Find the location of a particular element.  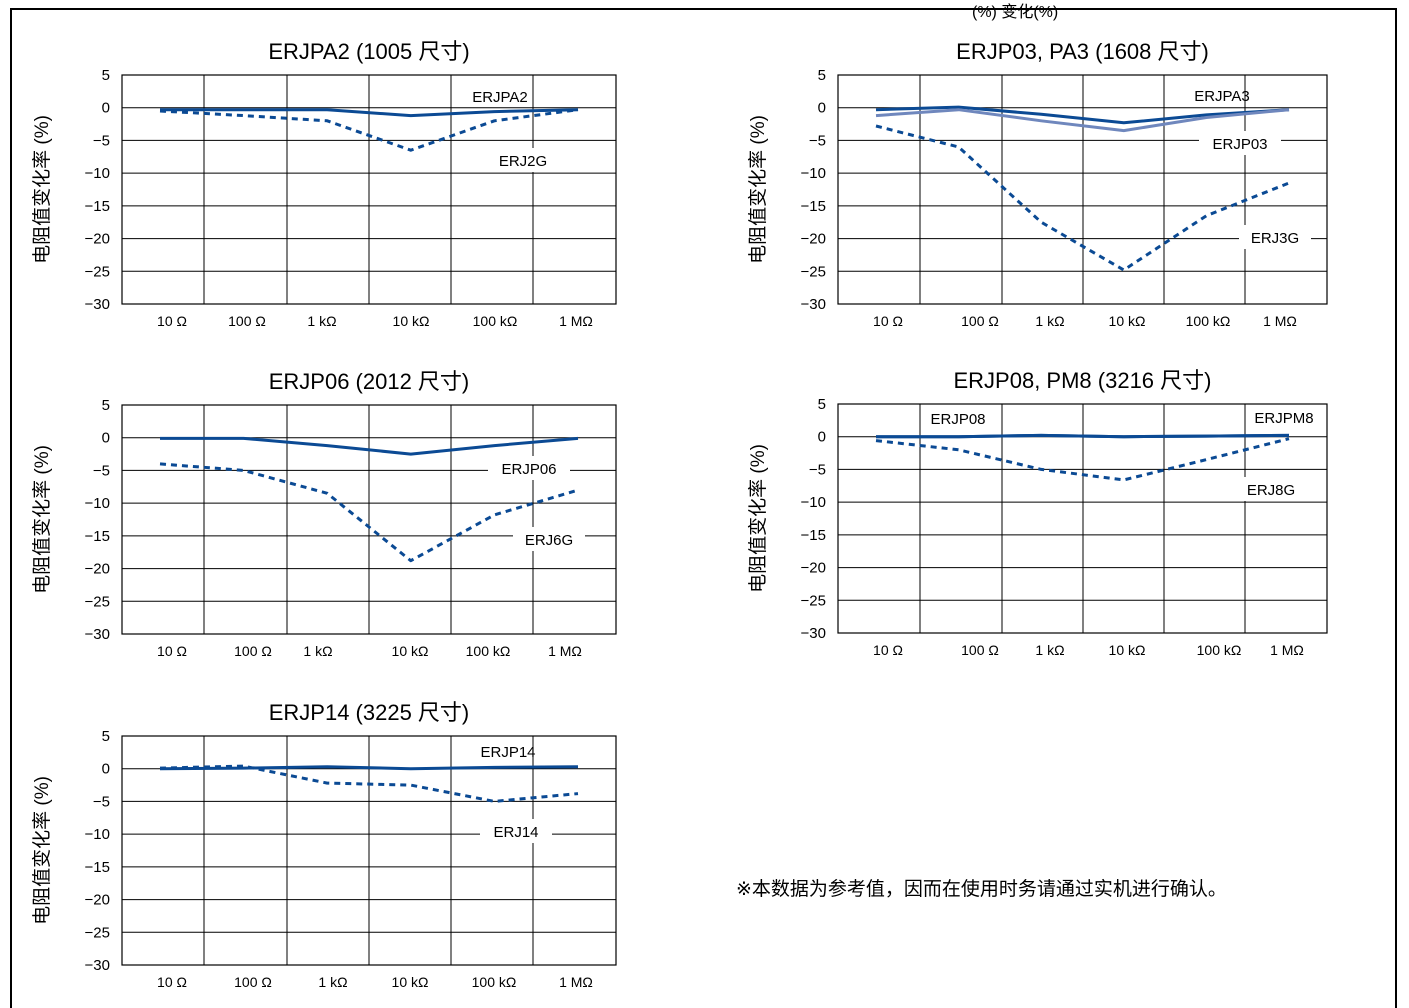

series-line-erjp06 is located at coordinates (369, 446).